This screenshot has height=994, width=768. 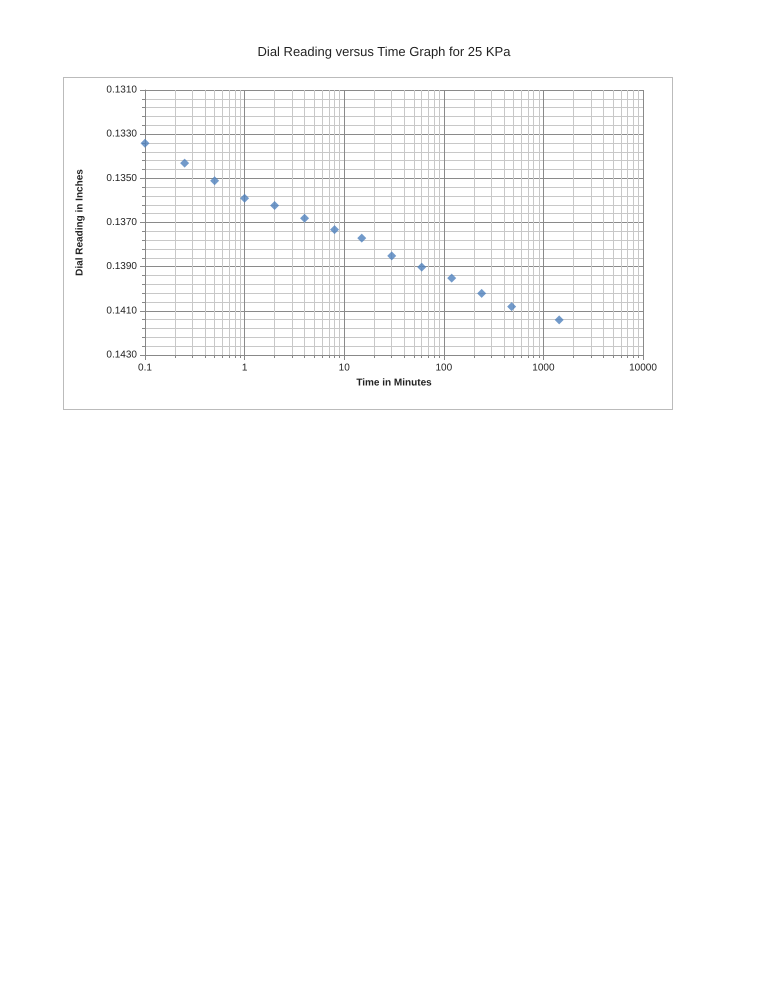 I want to click on y-tick-label: 0.1390, so click(x=122, y=266).